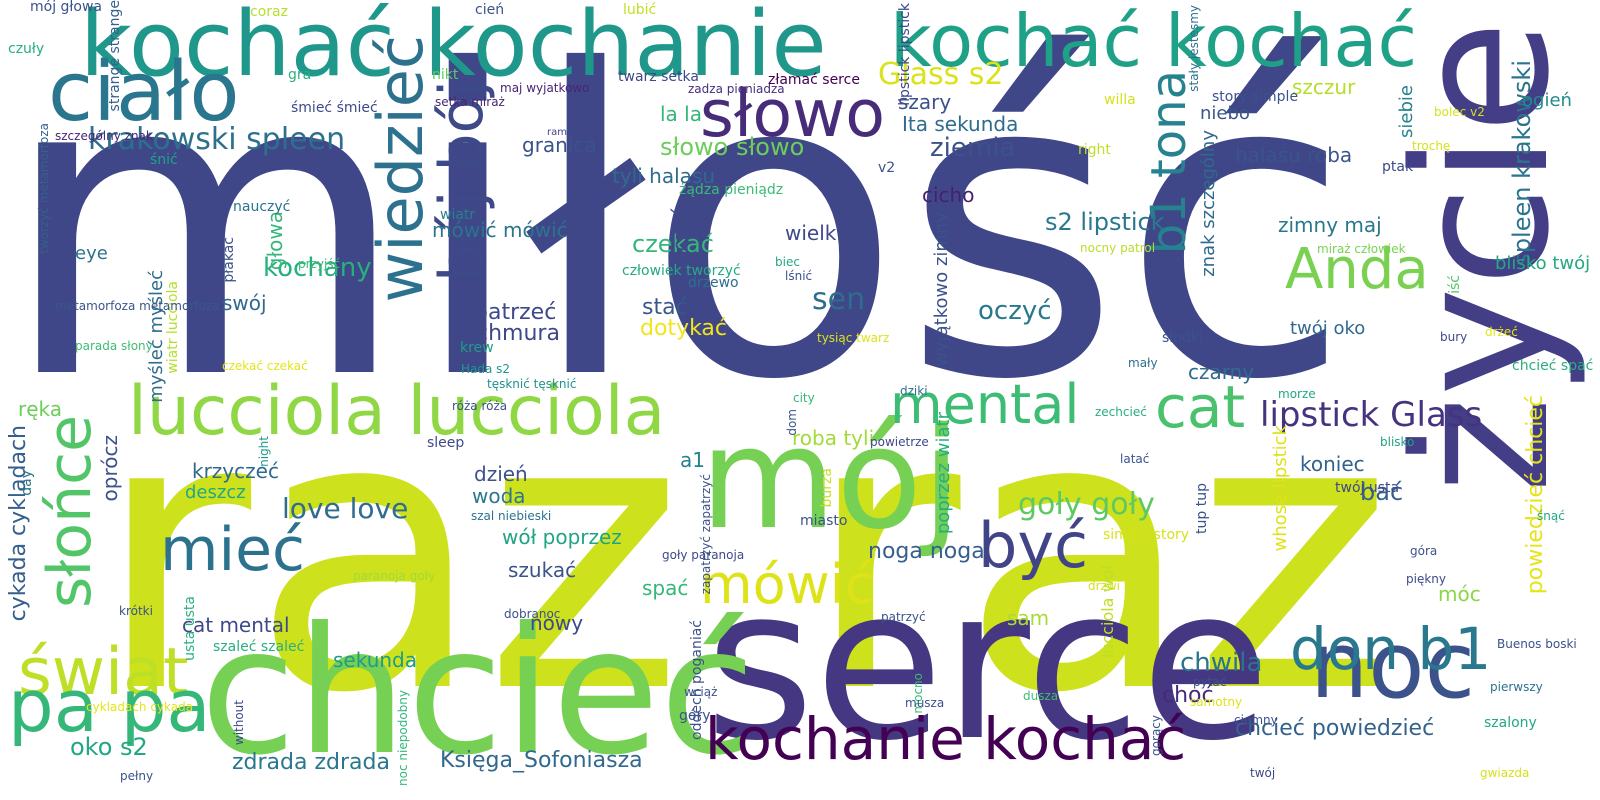  Describe the element at coordinates (110, 468) in the screenshot. I see `word-oprocz: oprócz` at that location.